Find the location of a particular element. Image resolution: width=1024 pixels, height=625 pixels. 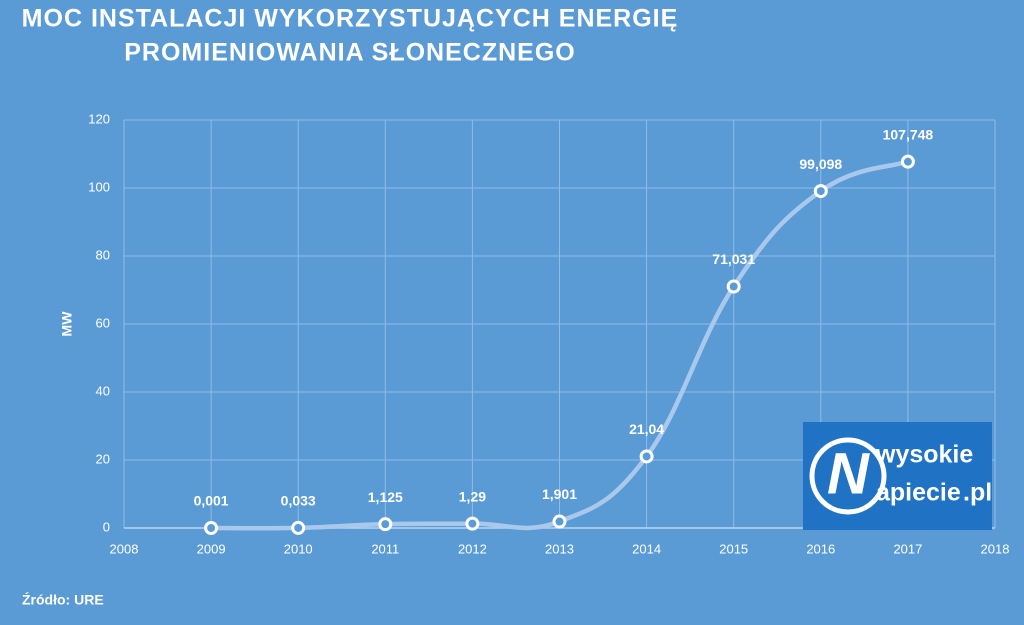

source: Źródło: URE is located at coordinates (63, 600).